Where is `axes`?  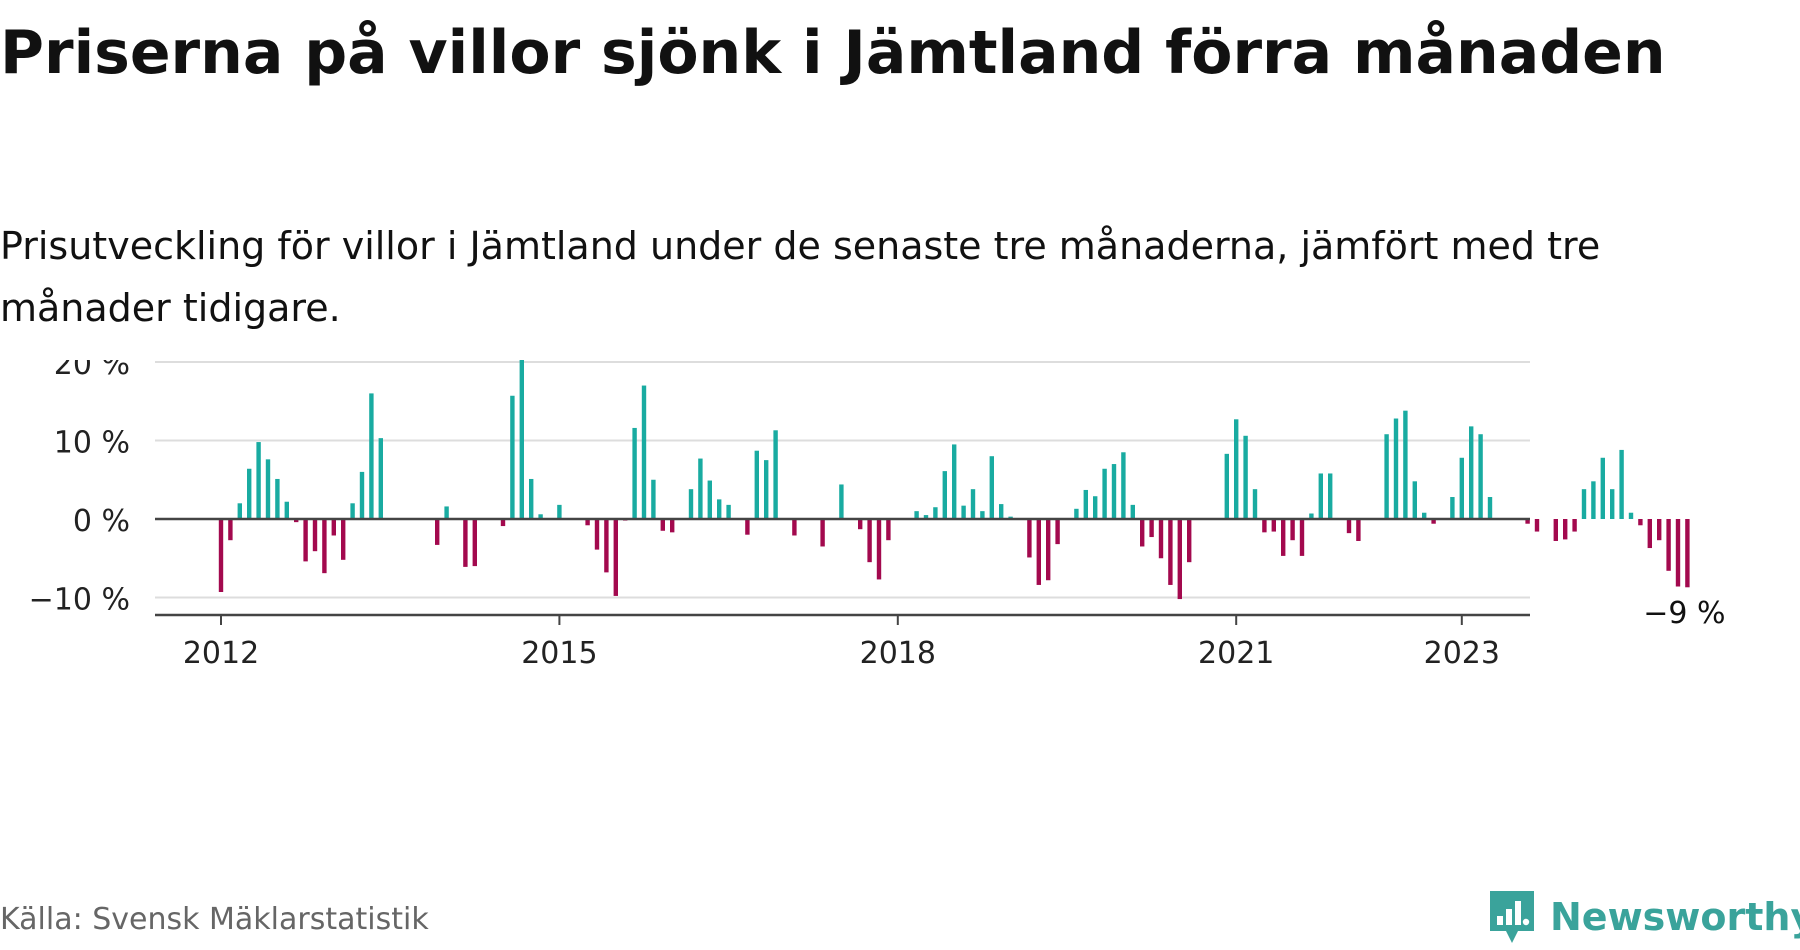
axes is located at coordinates (842, 571).